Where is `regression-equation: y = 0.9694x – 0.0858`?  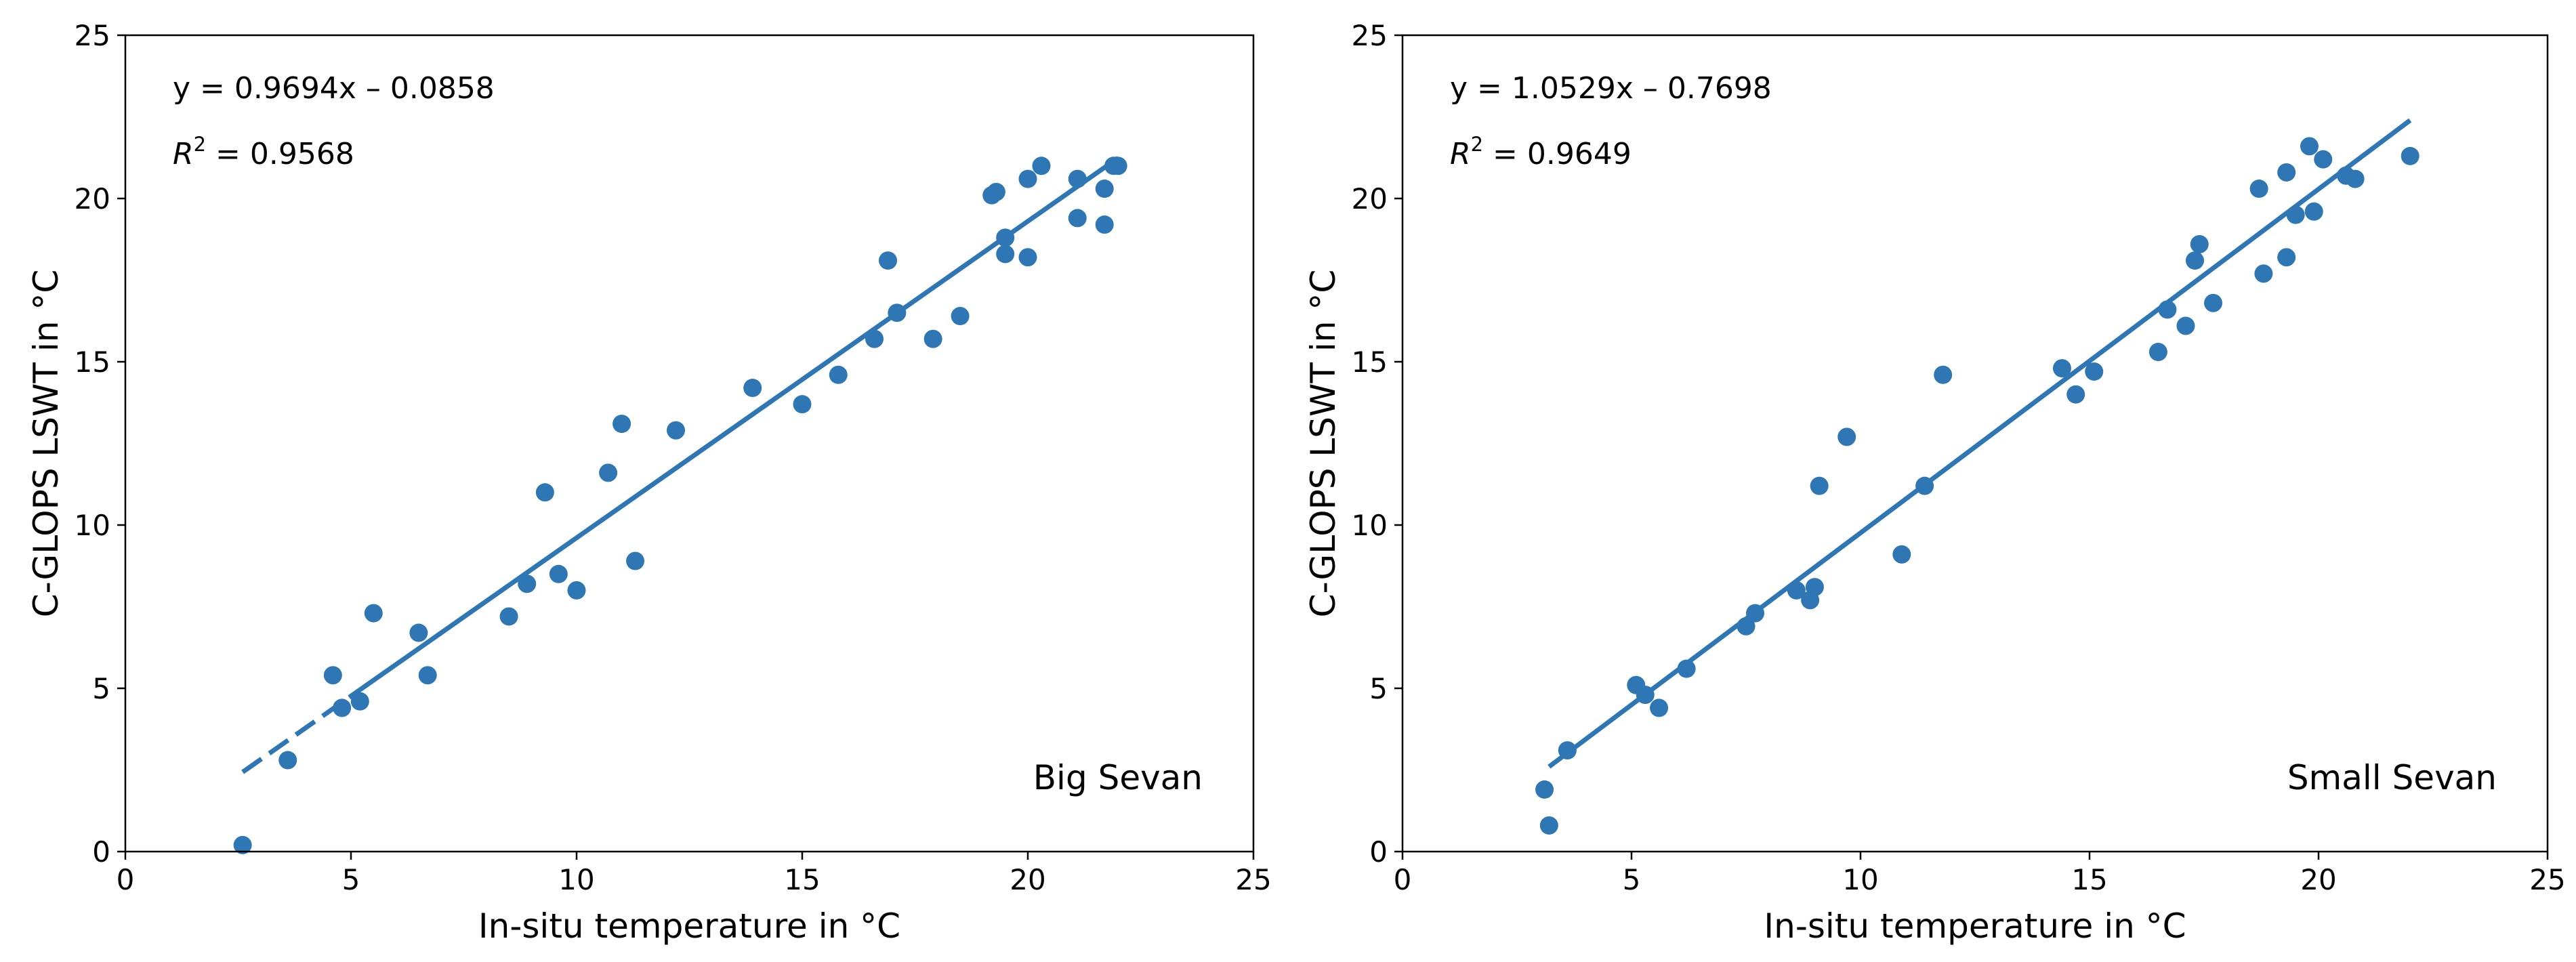
regression-equation: y = 0.9694x – 0.0858 is located at coordinates (334, 88).